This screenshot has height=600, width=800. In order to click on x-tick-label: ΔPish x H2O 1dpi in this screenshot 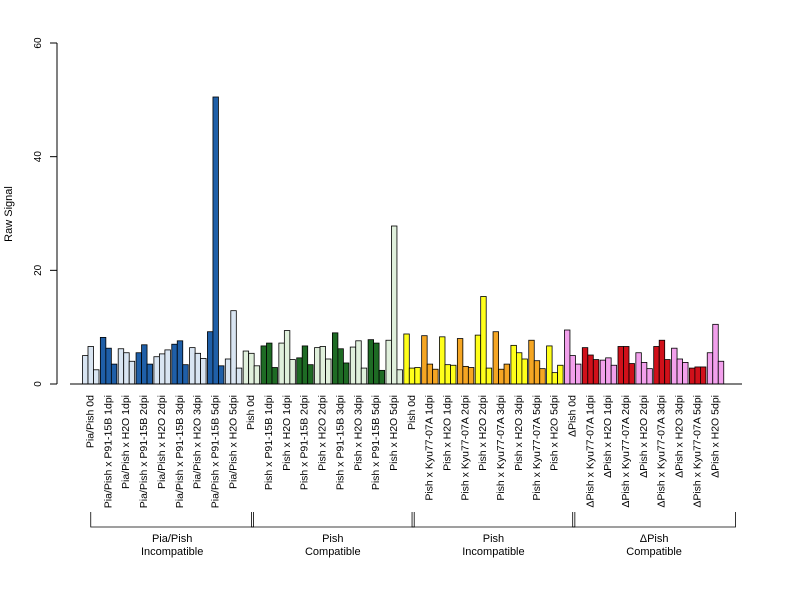, I will do `click(608, 436)`.